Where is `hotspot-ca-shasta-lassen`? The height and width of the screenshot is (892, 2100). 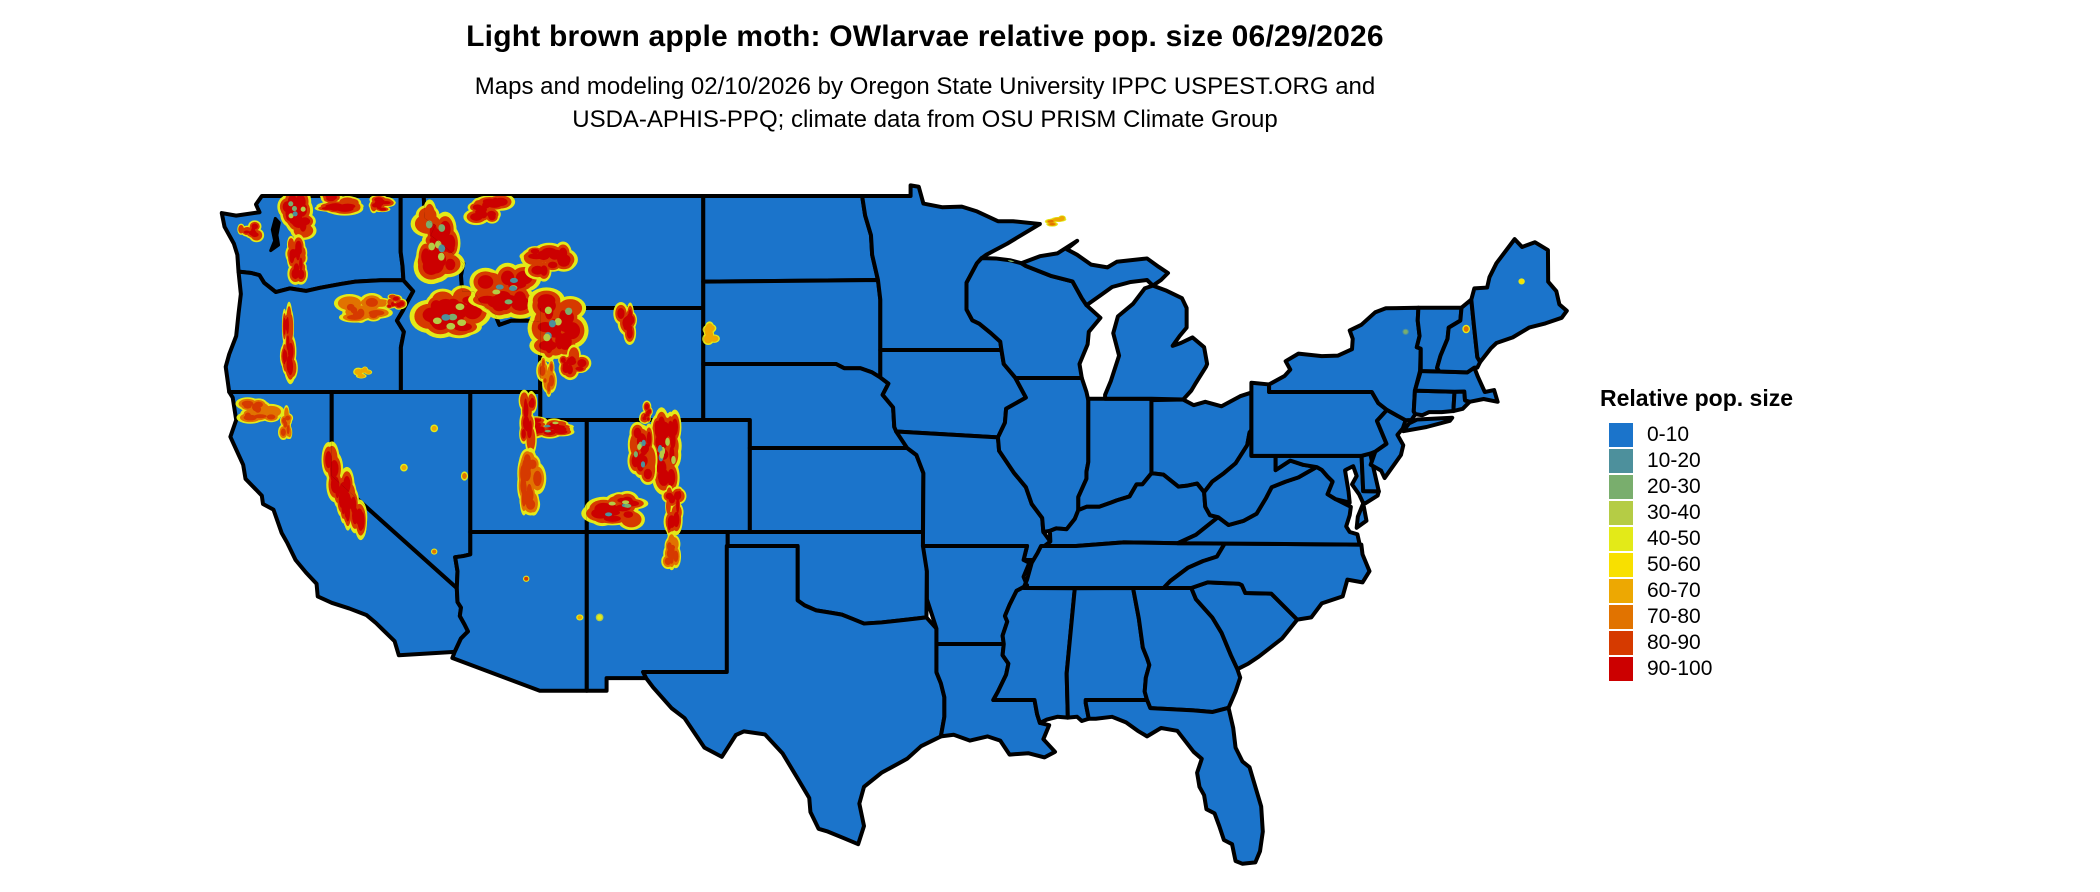
hotspot-ca-shasta-lassen is located at coordinates (286, 423).